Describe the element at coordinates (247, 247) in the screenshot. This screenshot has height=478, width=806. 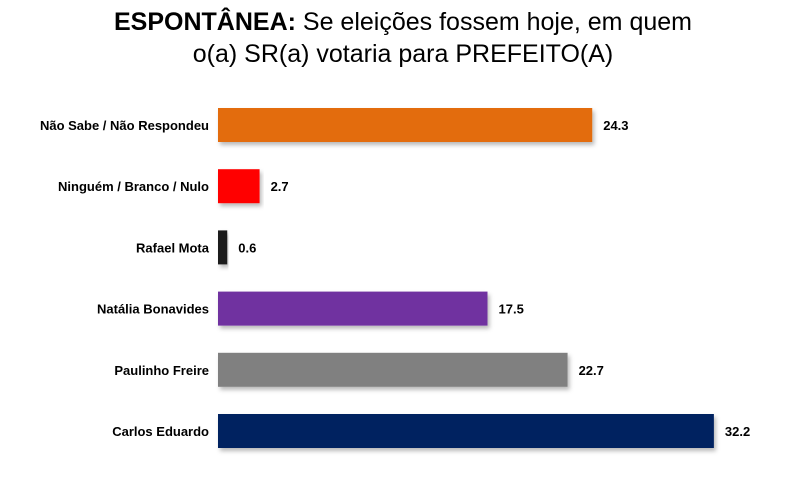
I see `value-label-rafael-mota: 0.6` at that location.